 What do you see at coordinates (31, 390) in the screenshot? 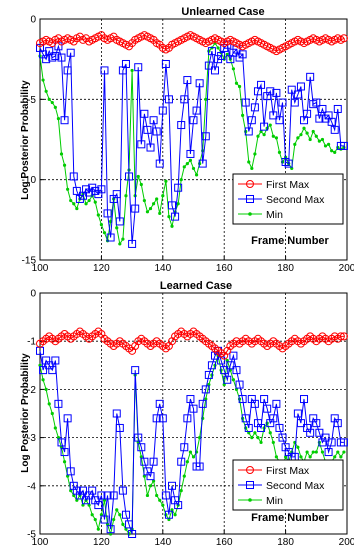
I see `y-tick-label: -2` at bounding box center [31, 390].